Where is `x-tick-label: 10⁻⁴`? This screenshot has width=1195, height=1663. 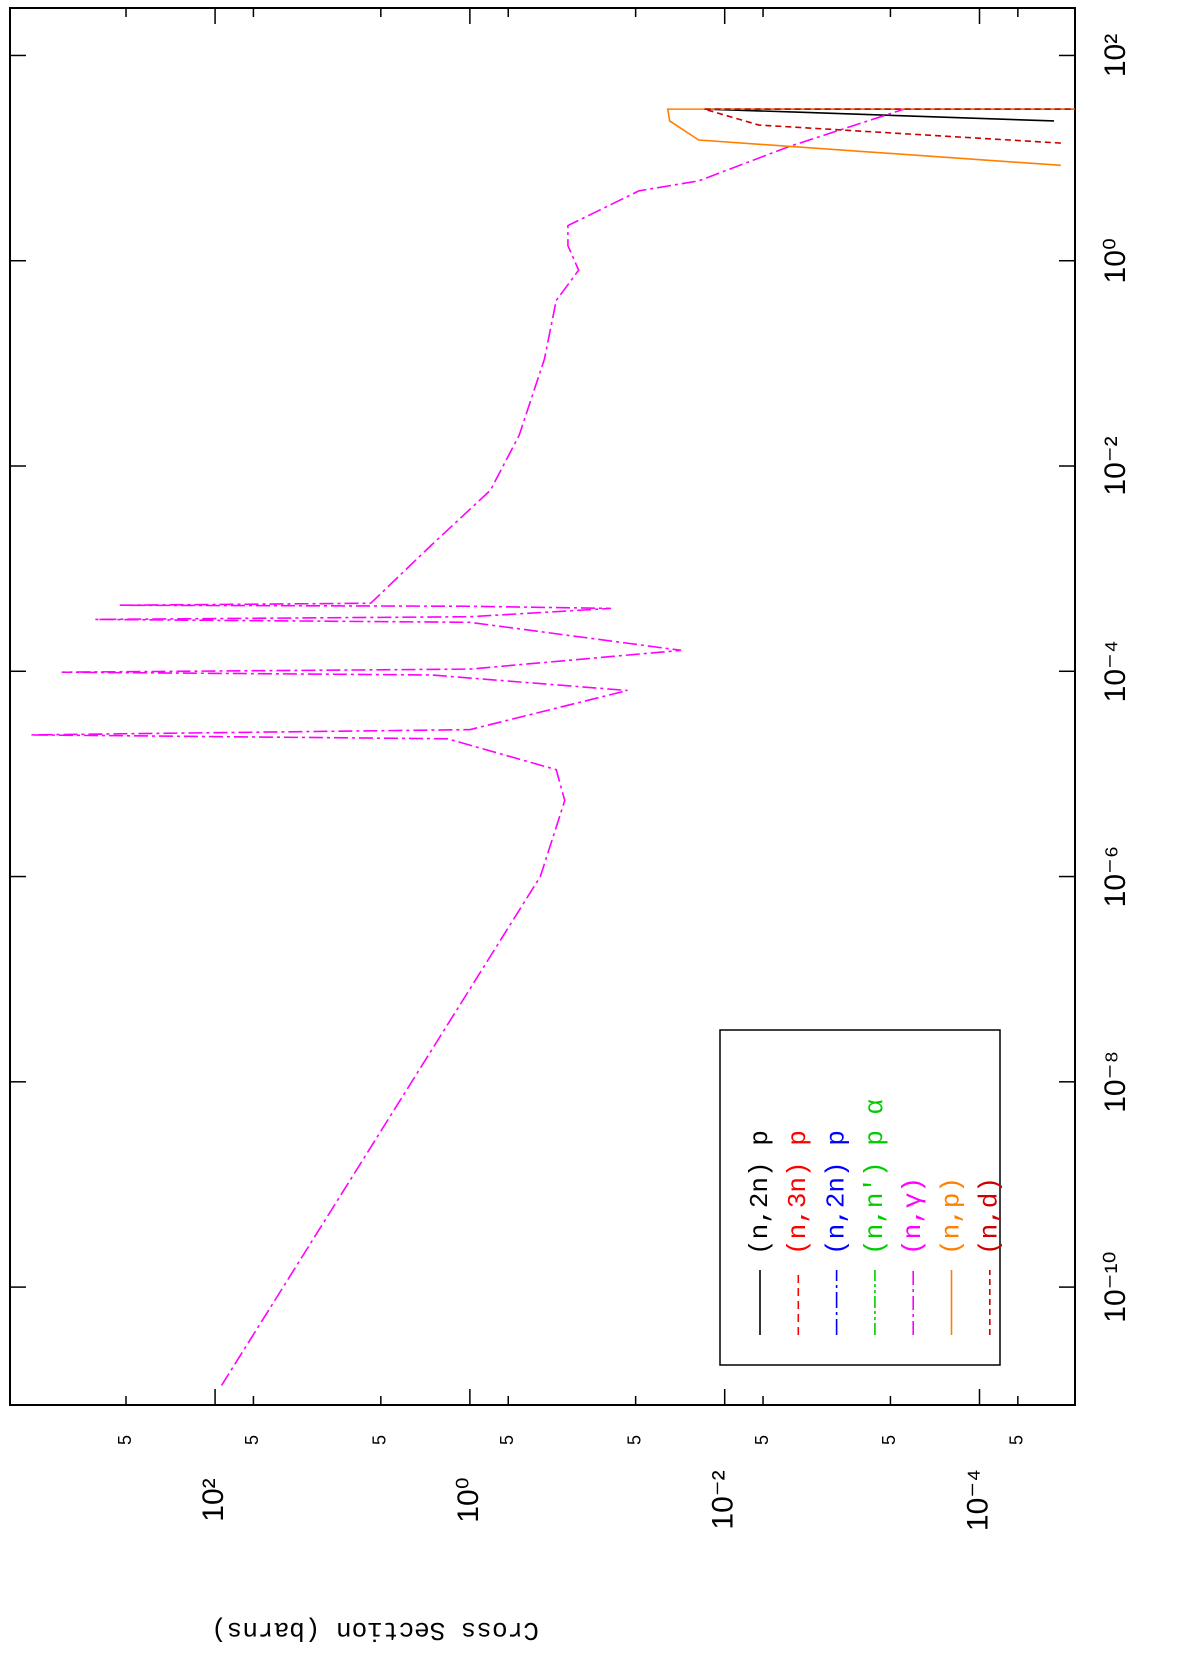
x-tick-label: 10⁻⁴ is located at coordinates (1115, 671).